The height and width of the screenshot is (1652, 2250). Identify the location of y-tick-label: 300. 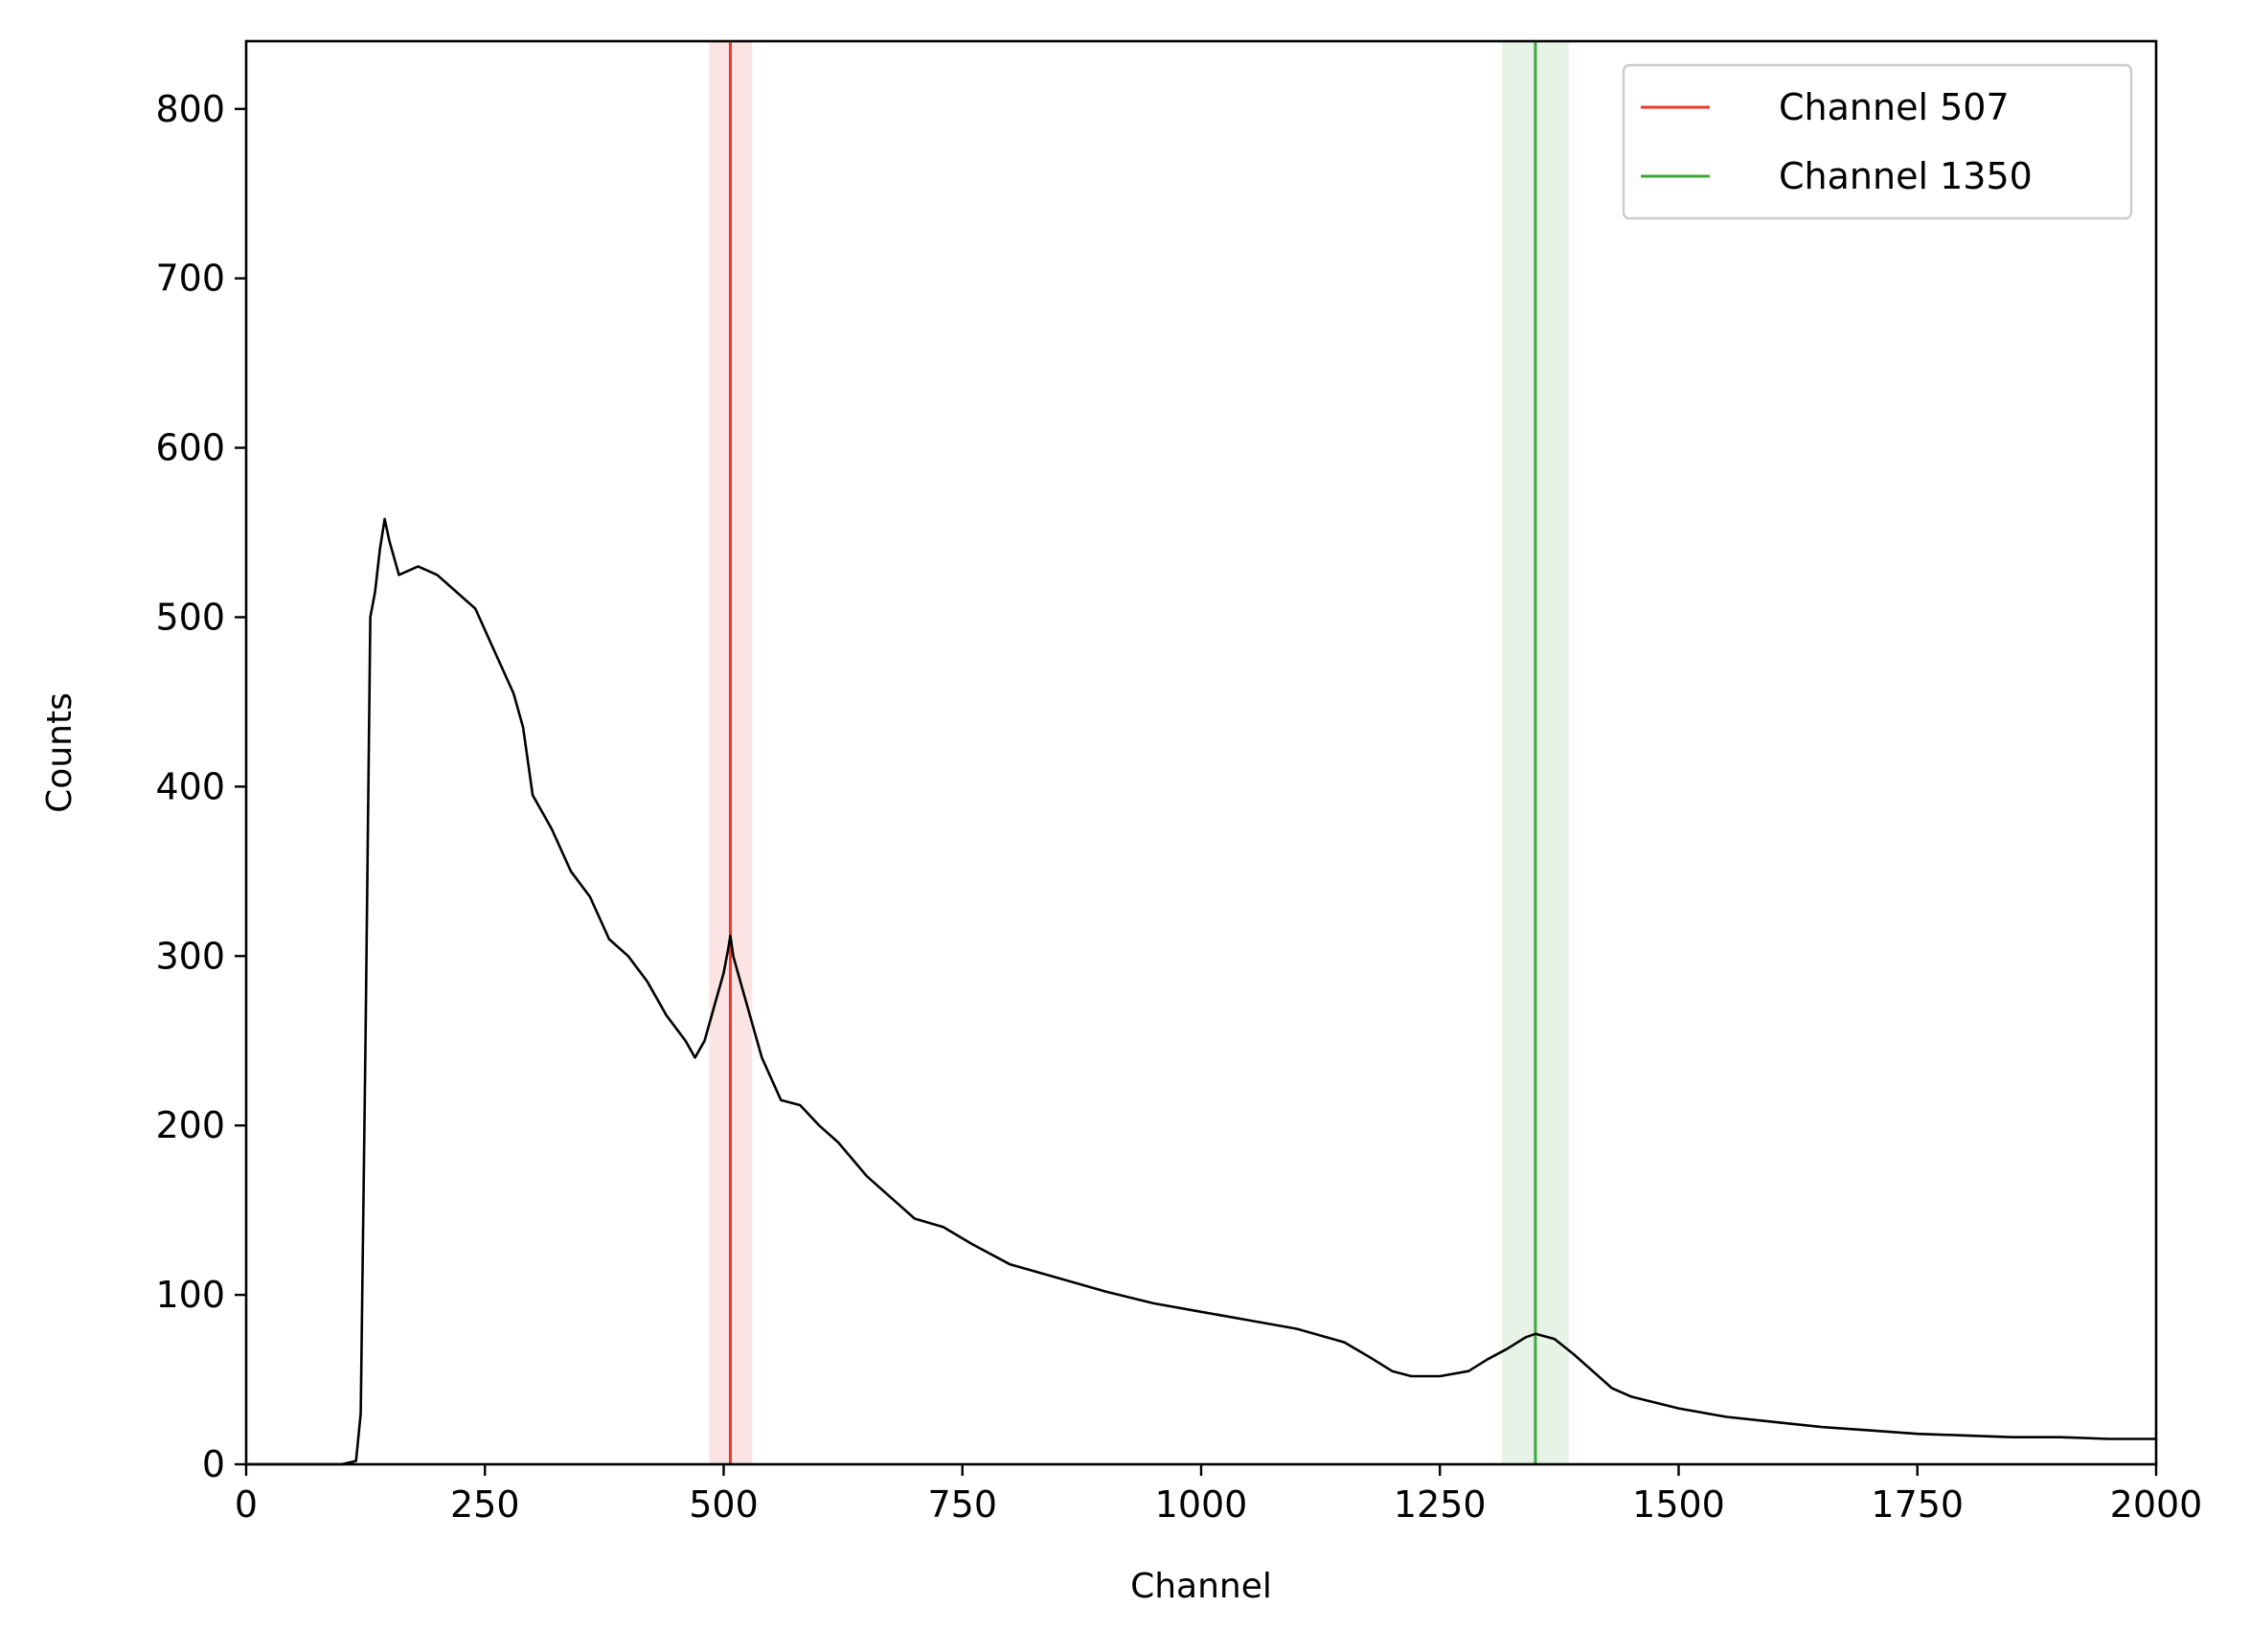
(190, 956).